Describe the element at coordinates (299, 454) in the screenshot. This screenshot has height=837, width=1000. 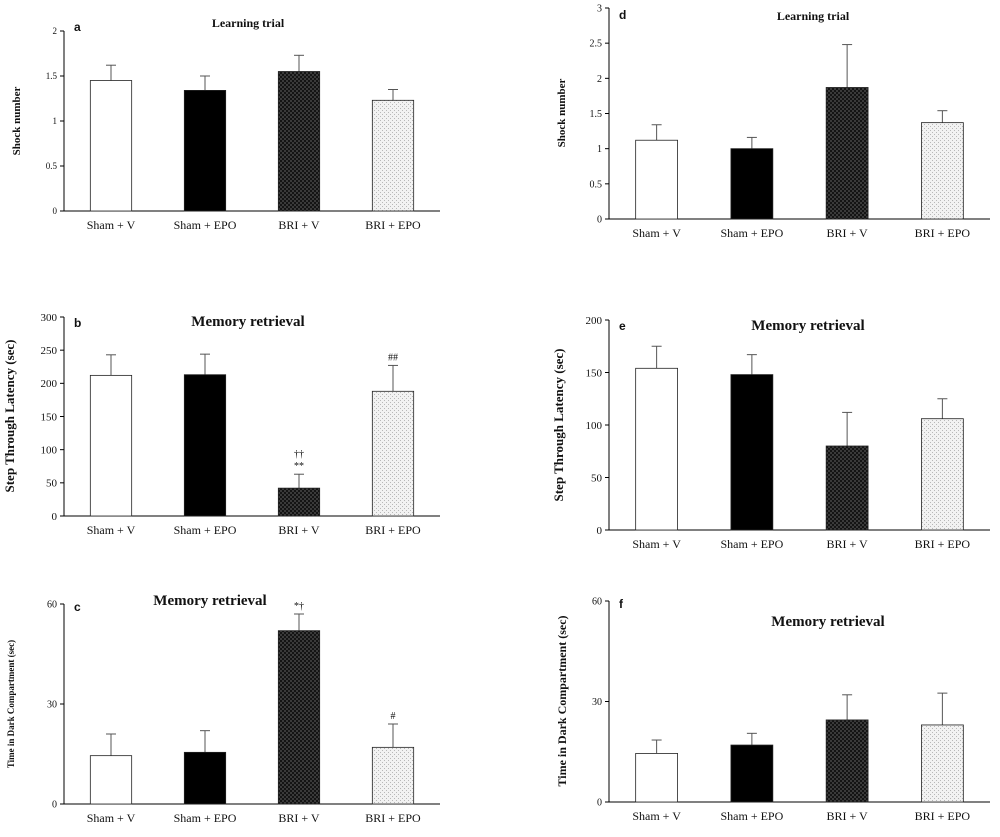
I see `significance-label: ††` at that location.